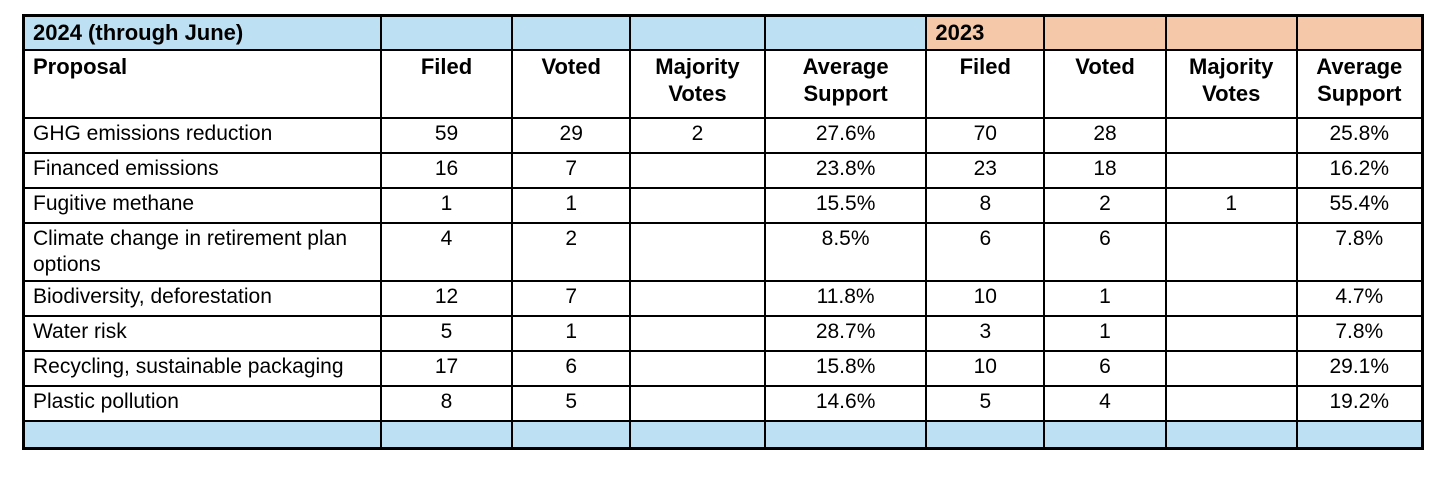 The width and height of the screenshot is (1444, 502). What do you see at coordinates (845, 135) in the screenshot?
I see `average-support-2024-cell: 27.6%` at bounding box center [845, 135].